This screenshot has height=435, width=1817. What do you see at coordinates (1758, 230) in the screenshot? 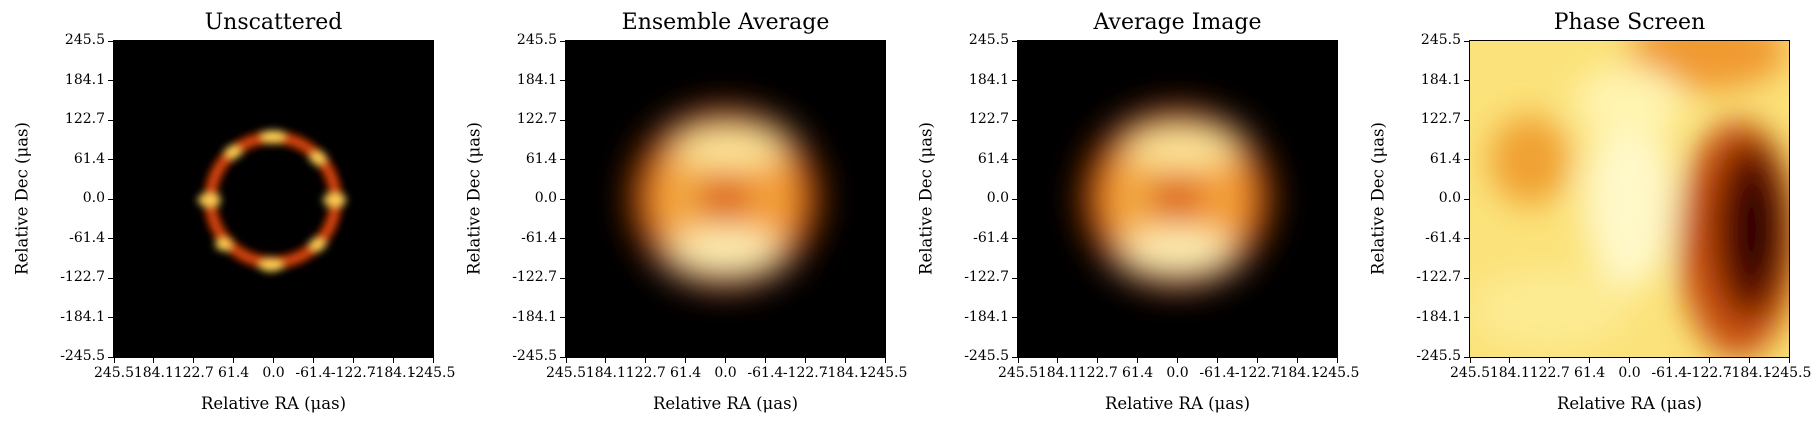
I see `phase-crescent-core` at bounding box center [1758, 230].